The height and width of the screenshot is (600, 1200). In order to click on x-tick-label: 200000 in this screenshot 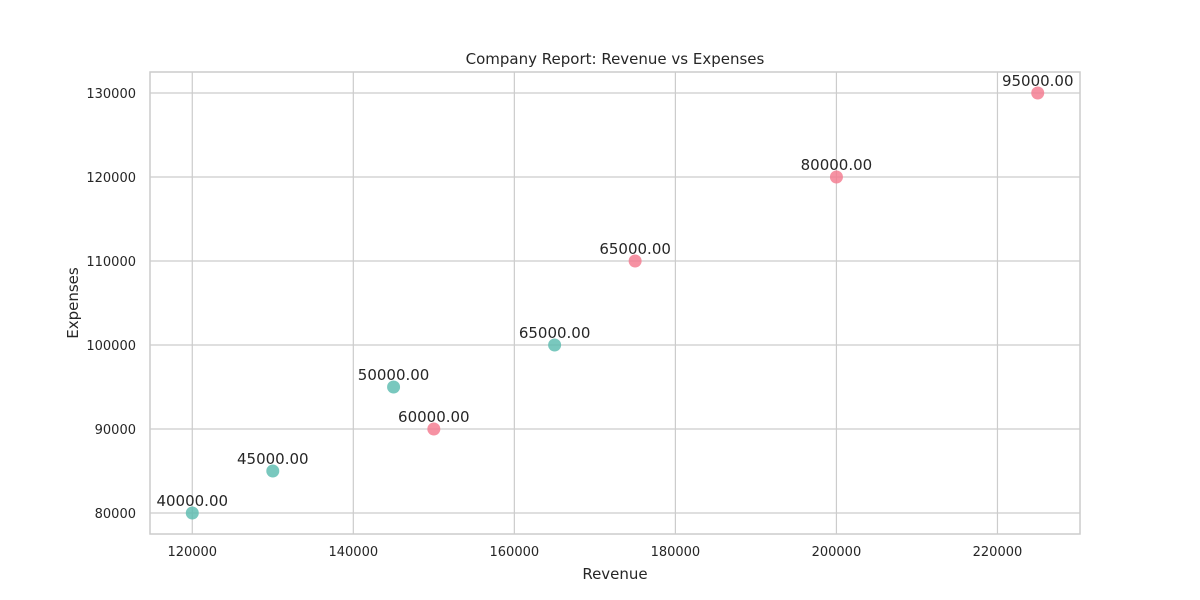, I will do `click(837, 552)`.